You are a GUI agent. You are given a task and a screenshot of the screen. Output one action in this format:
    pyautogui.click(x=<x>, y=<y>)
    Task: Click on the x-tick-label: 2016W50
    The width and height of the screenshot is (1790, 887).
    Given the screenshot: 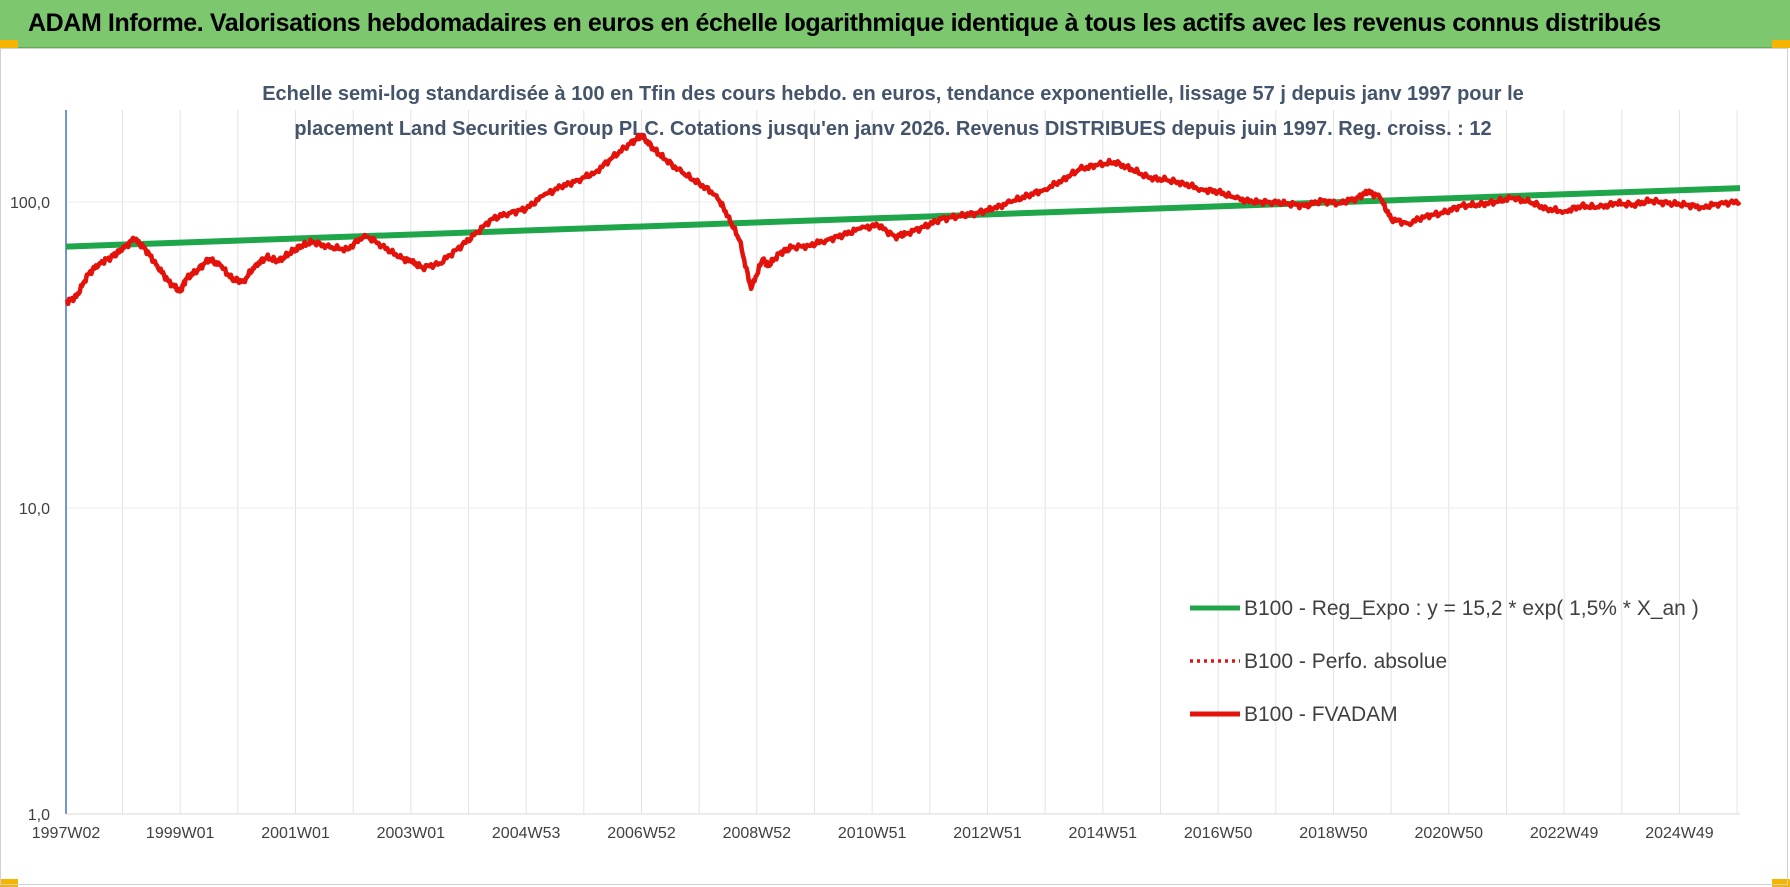 What is the action you would take?
    pyautogui.click(x=1218, y=833)
    